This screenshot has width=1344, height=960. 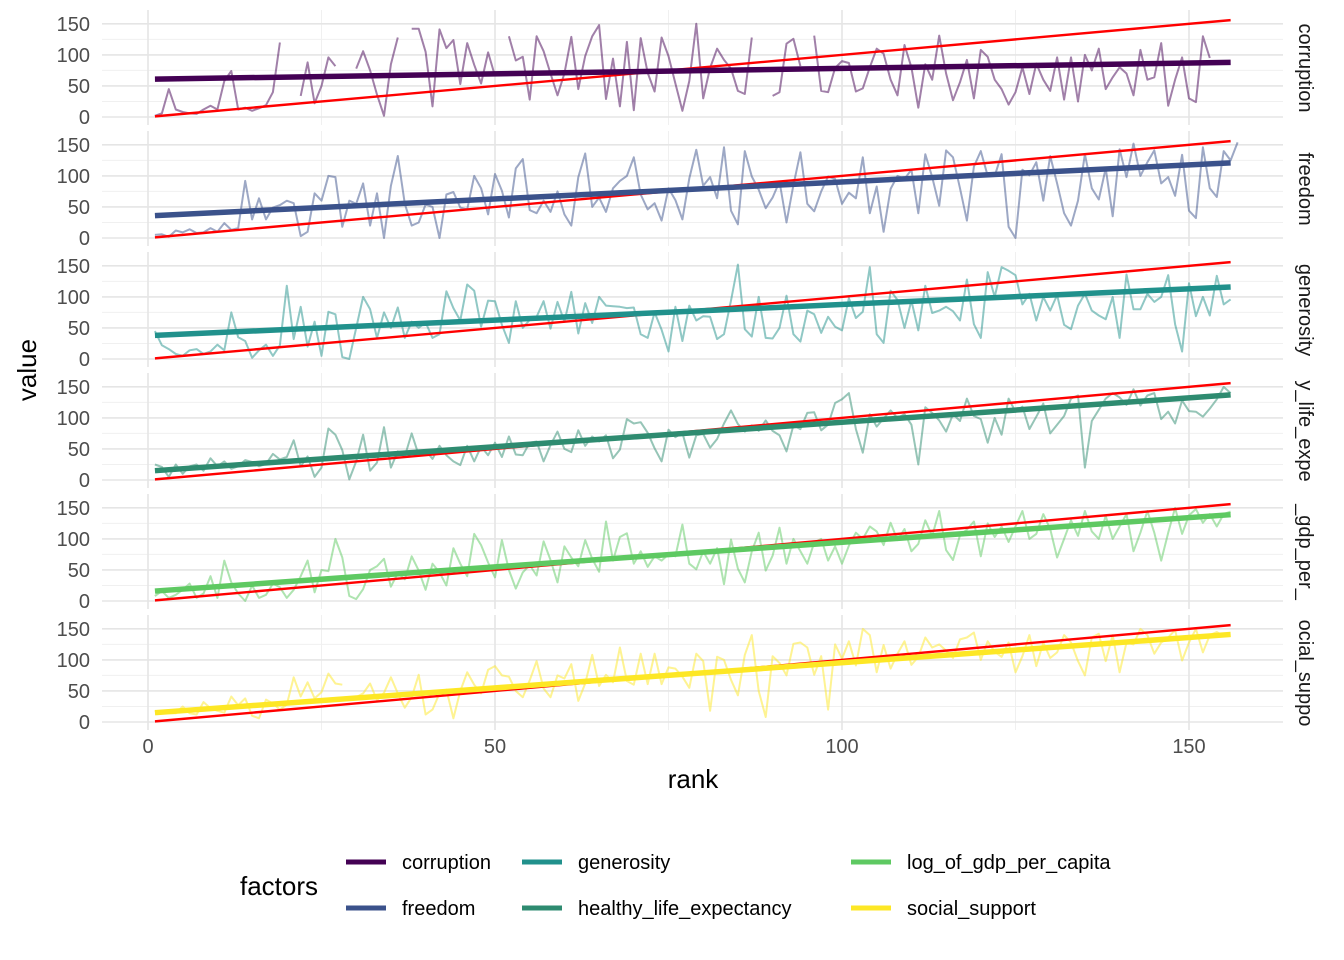 I want to click on facet-panel-log_of_gdp_per_capita: 0 50 100 150 _gdp_per_, so click(x=686, y=553).